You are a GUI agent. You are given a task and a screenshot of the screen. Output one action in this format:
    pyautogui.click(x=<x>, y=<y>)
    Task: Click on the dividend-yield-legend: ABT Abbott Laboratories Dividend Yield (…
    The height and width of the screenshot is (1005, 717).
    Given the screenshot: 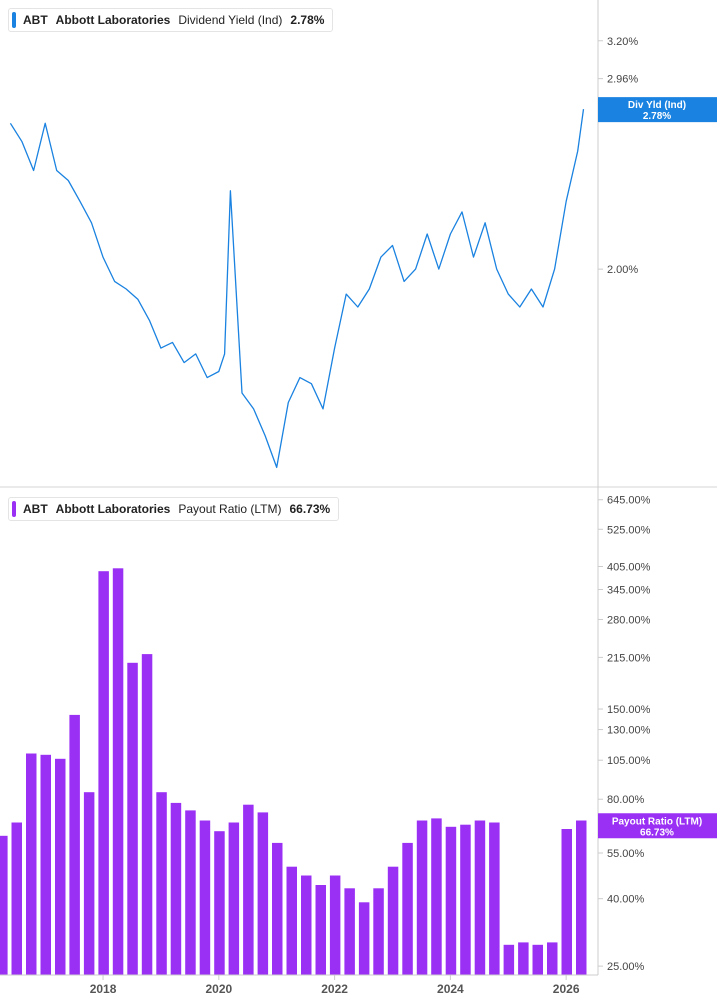 What is the action you would take?
    pyautogui.click(x=171, y=20)
    